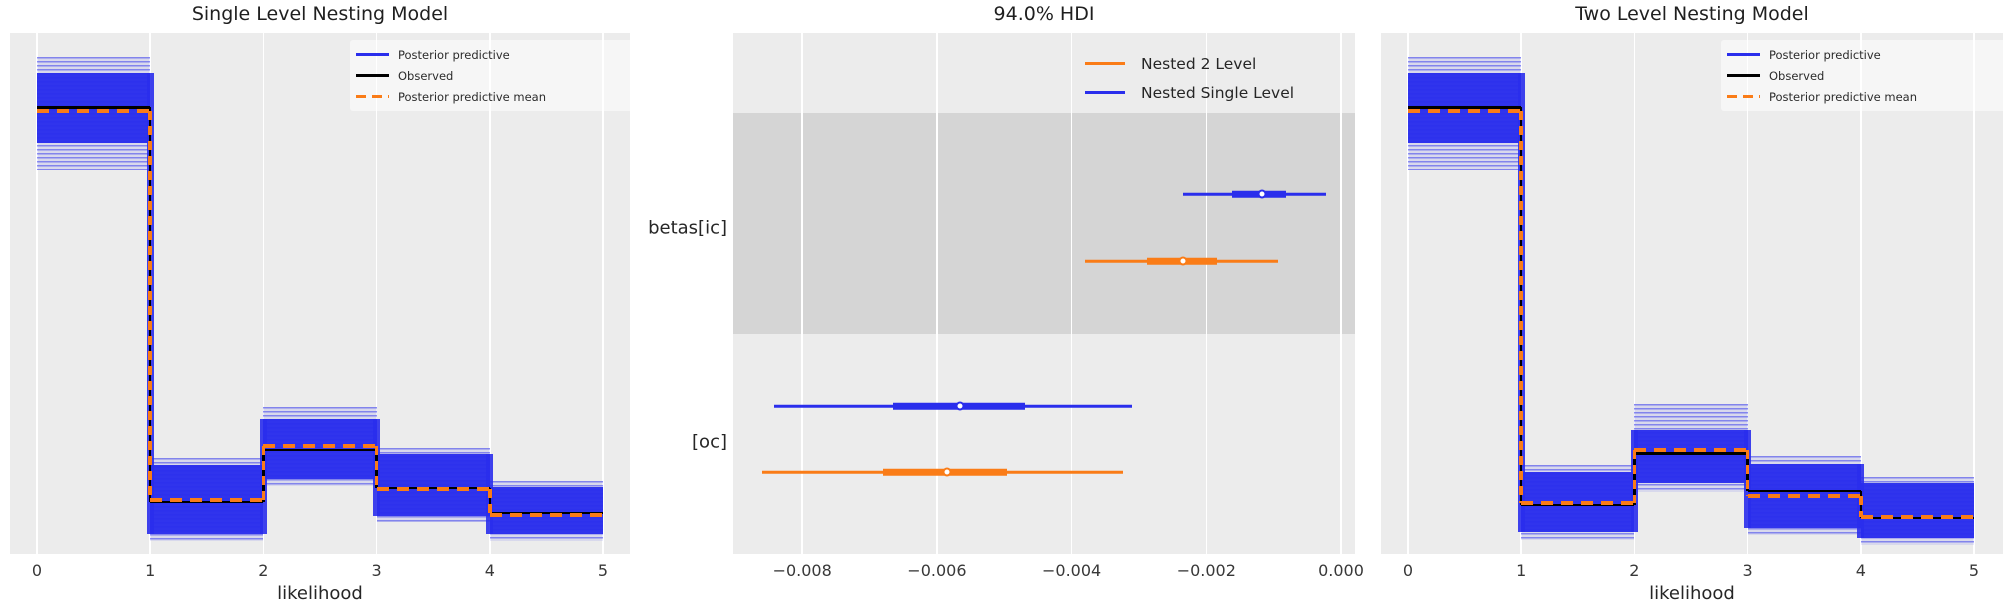 This screenshot has height=611, width=2011. Describe the element at coordinates (1105, 92) in the screenshot. I see `nested-single-level-line-swatch` at that location.